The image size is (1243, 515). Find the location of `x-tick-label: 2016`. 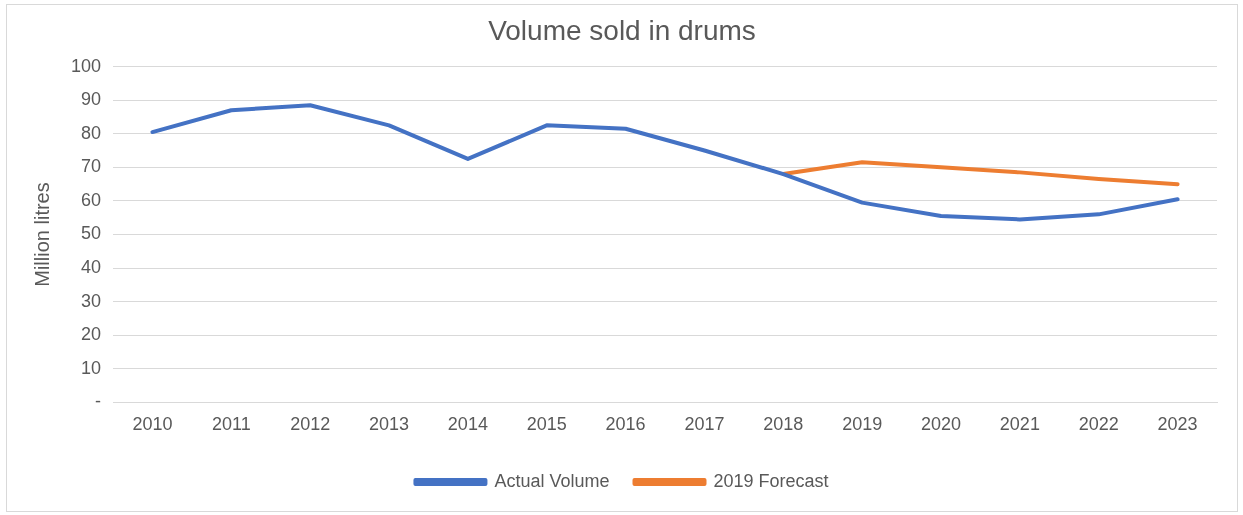

x-tick-label: 2016 is located at coordinates (625, 424).